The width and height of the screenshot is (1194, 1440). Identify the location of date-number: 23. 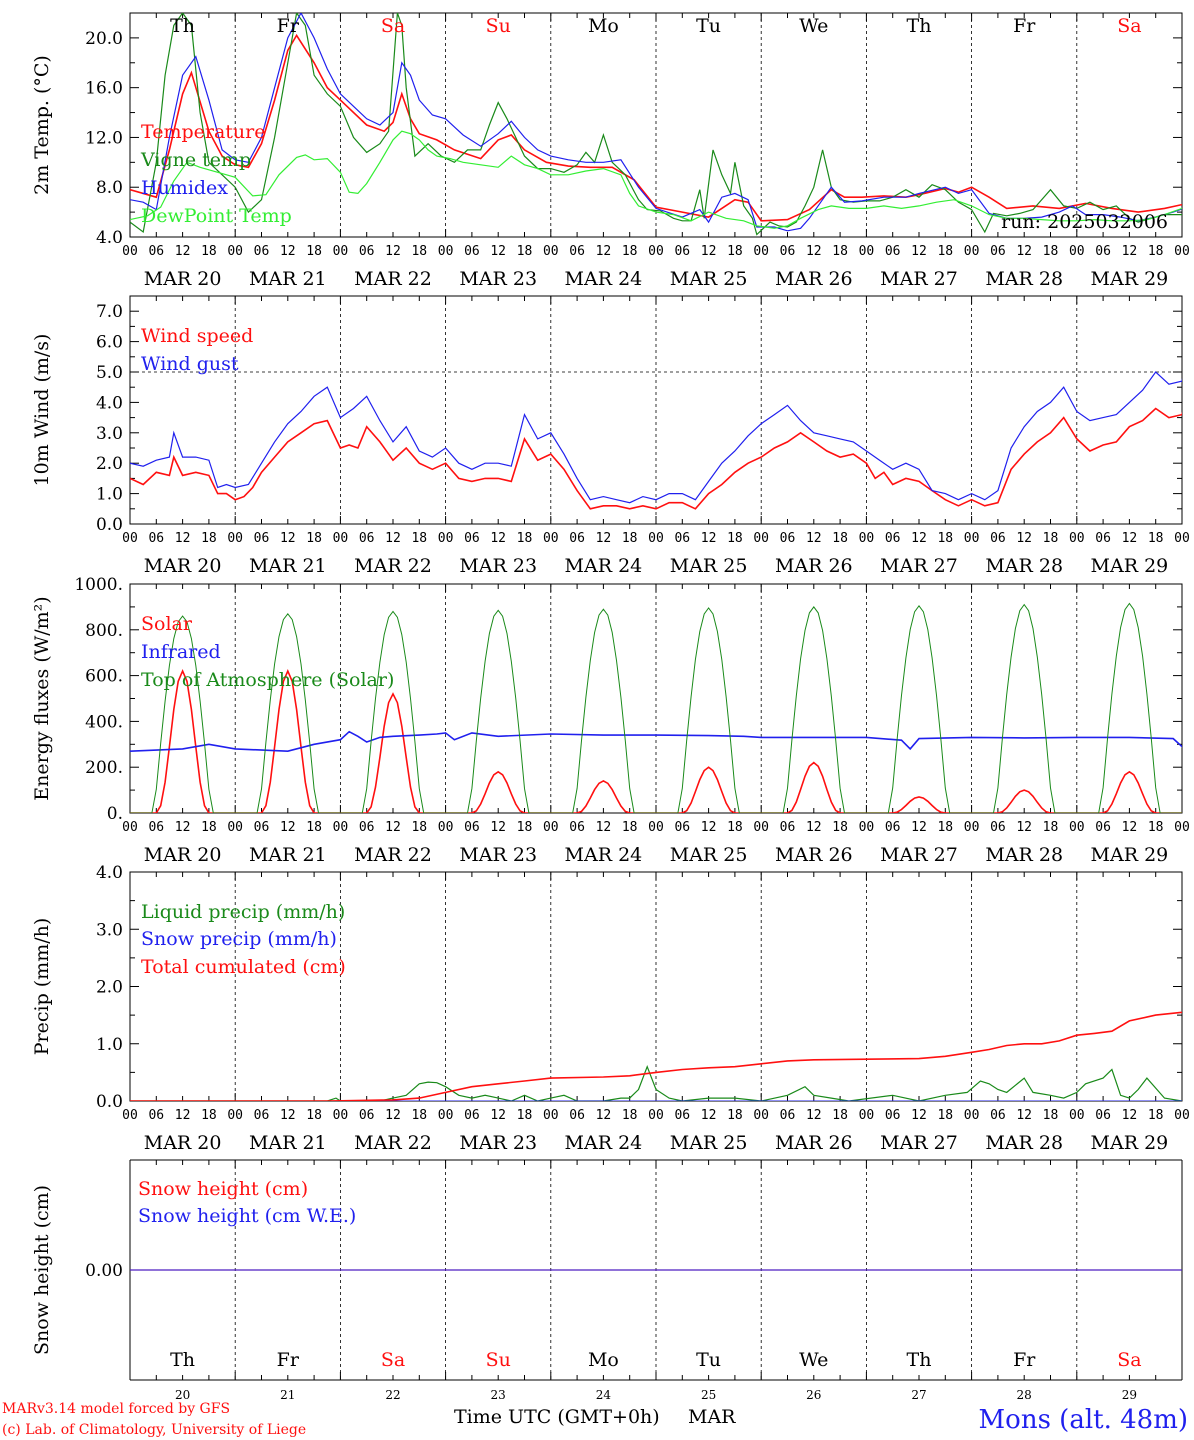
(498, 1395).